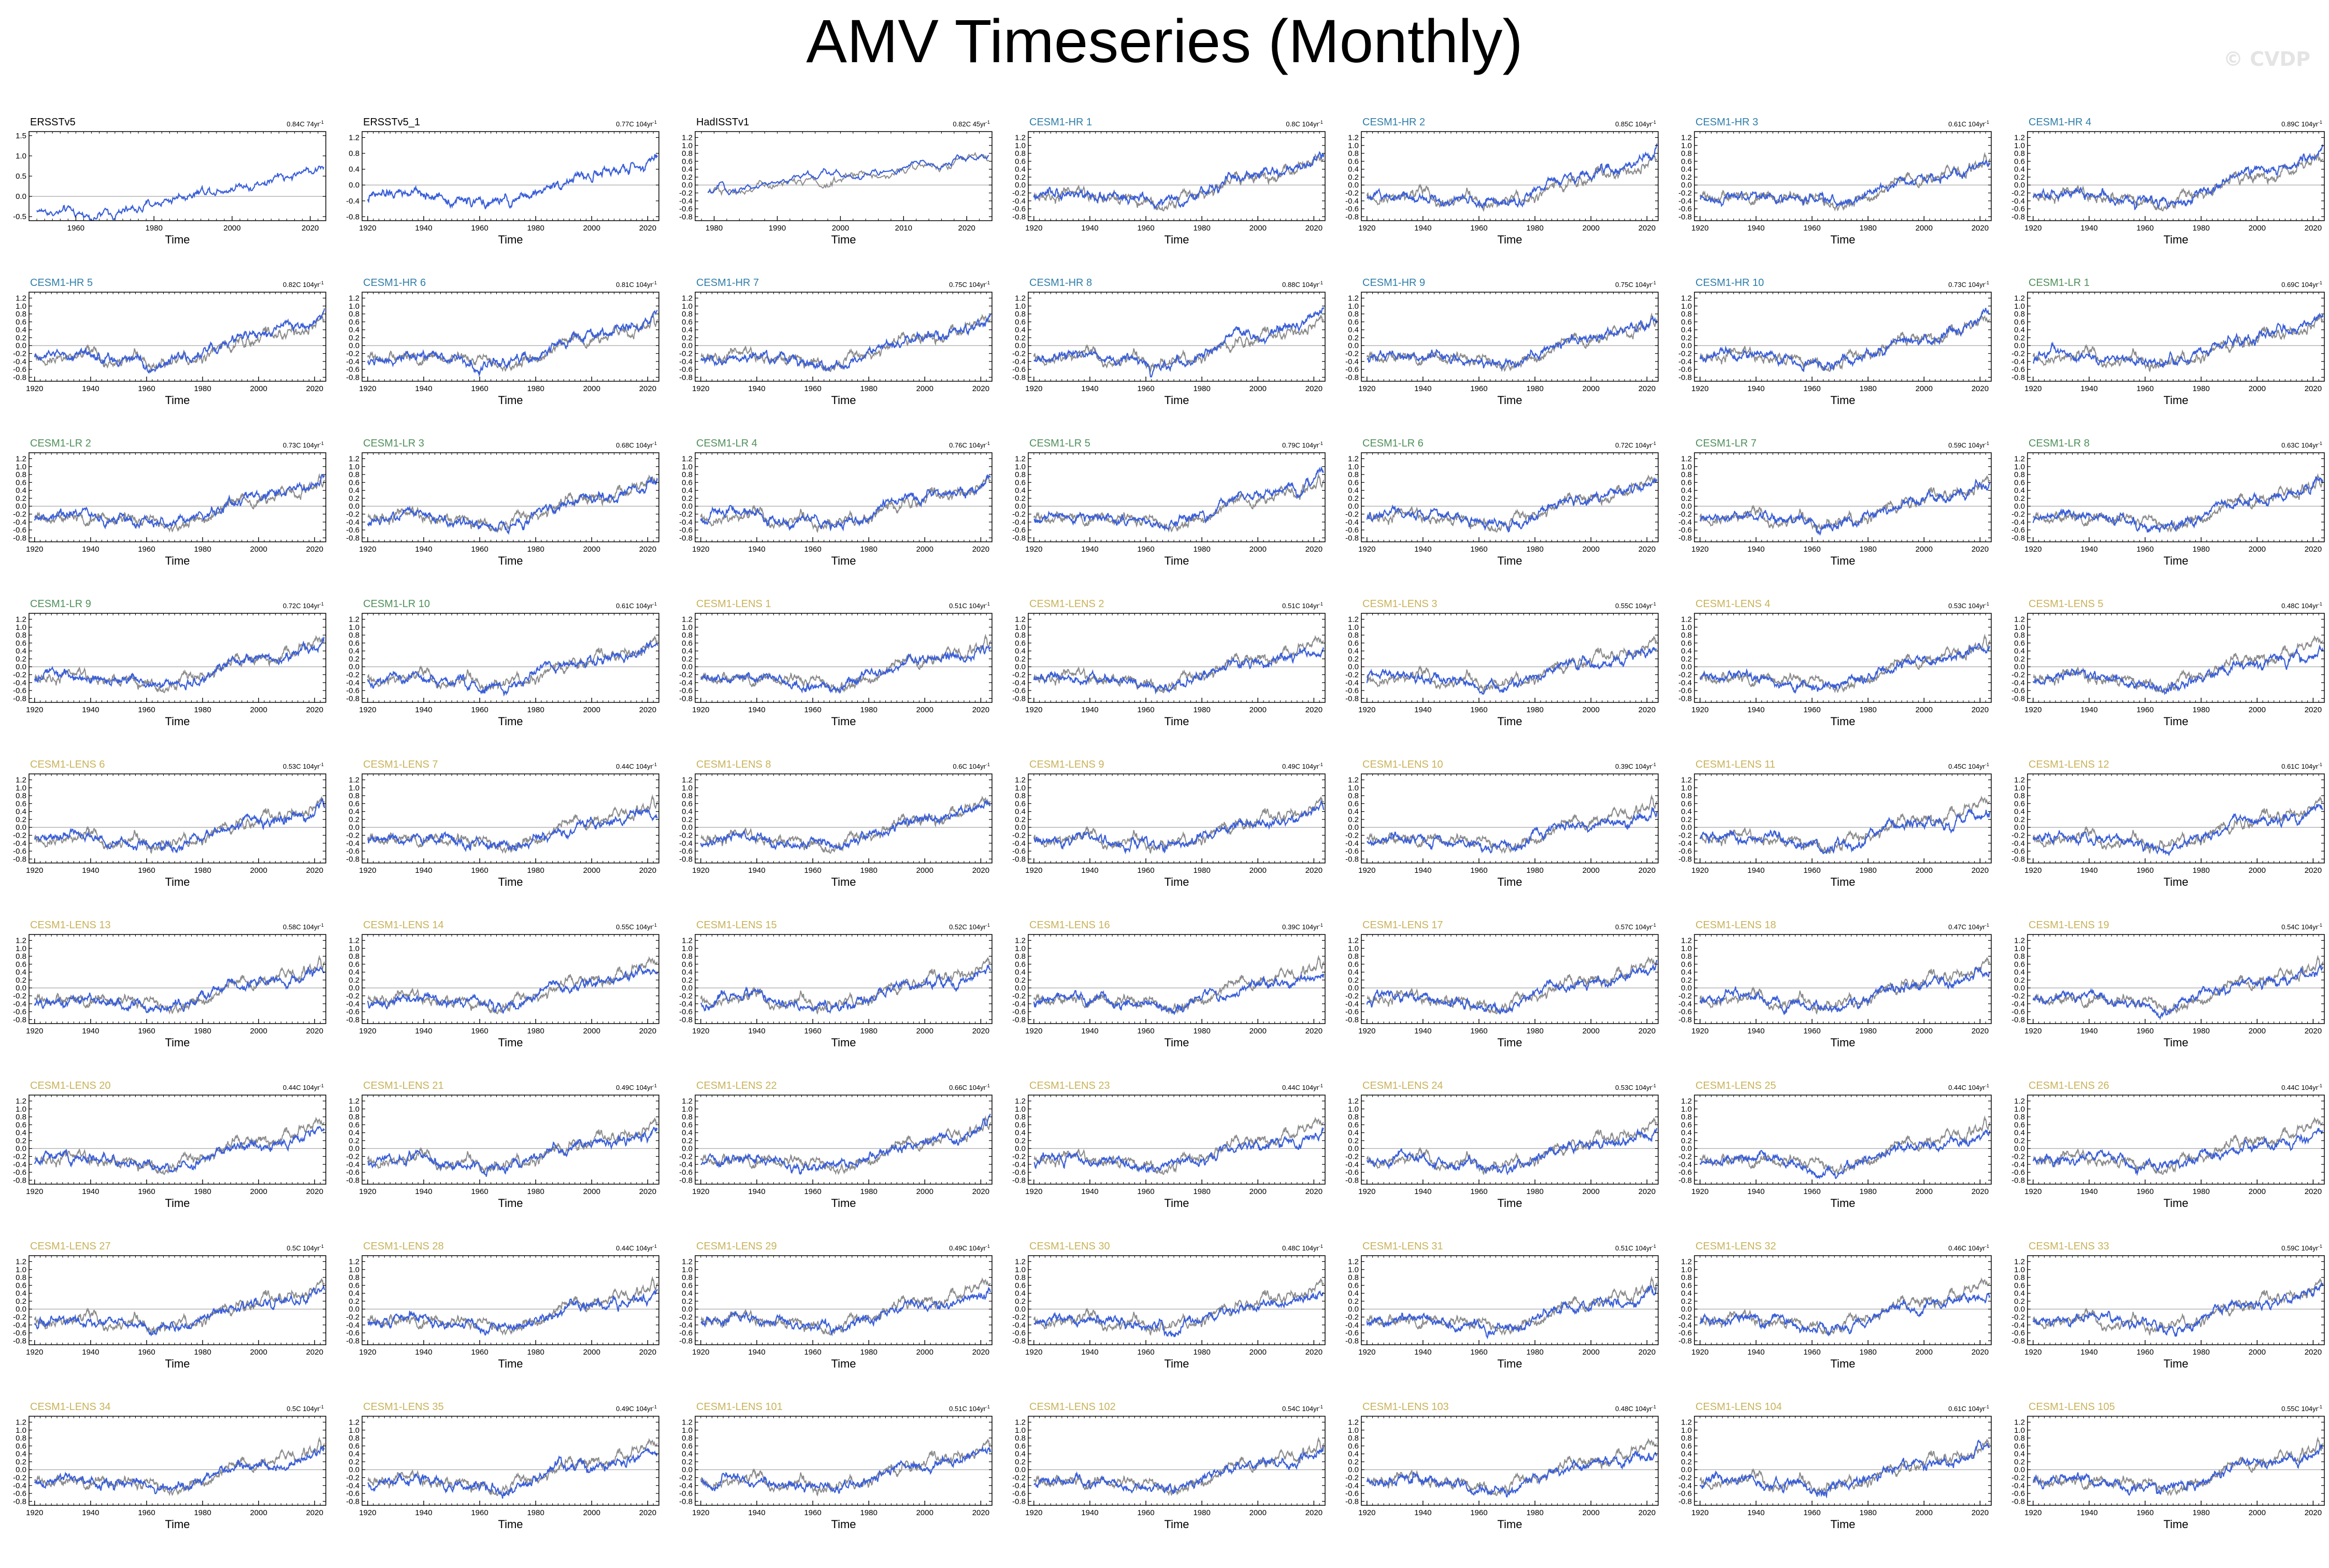 The width and height of the screenshot is (2329, 1568). What do you see at coordinates (969, 605) in the screenshot?
I see `trend-label: 0.51C 104yr-1` at bounding box center [969, 605].